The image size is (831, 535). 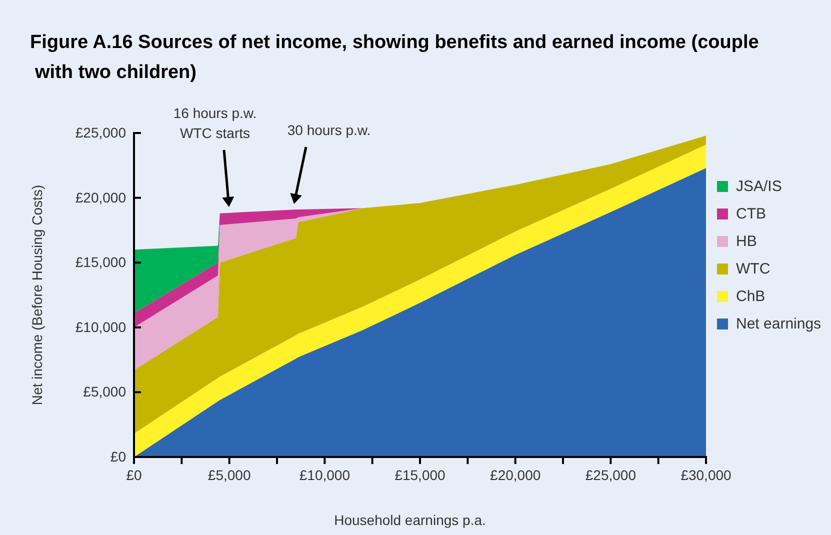 What do you see at coordinates (229, 474) in the screenshot?
I see `x-tick-label: £5,000` at bounding box center [229, 474].